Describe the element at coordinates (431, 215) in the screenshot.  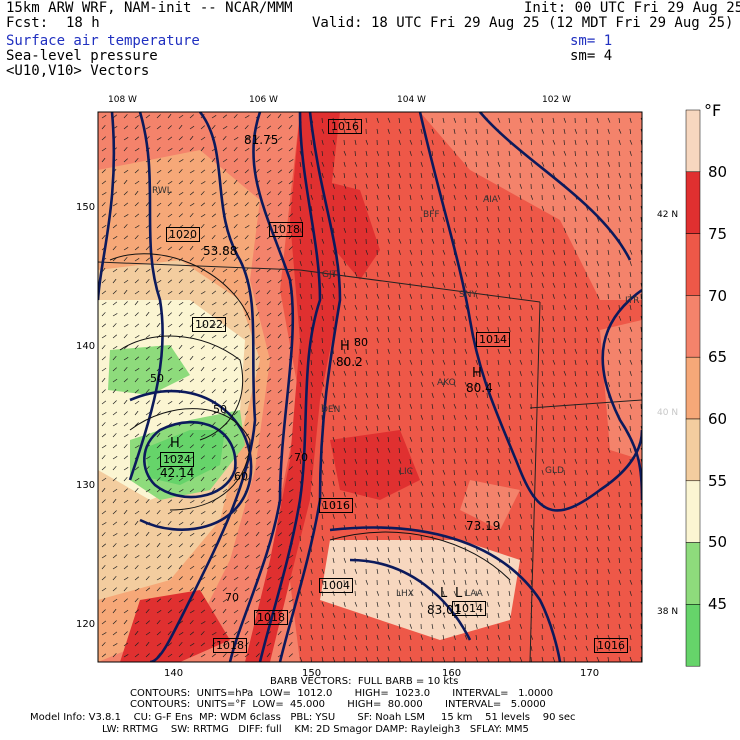
I see `station-label: BFF` at that location.